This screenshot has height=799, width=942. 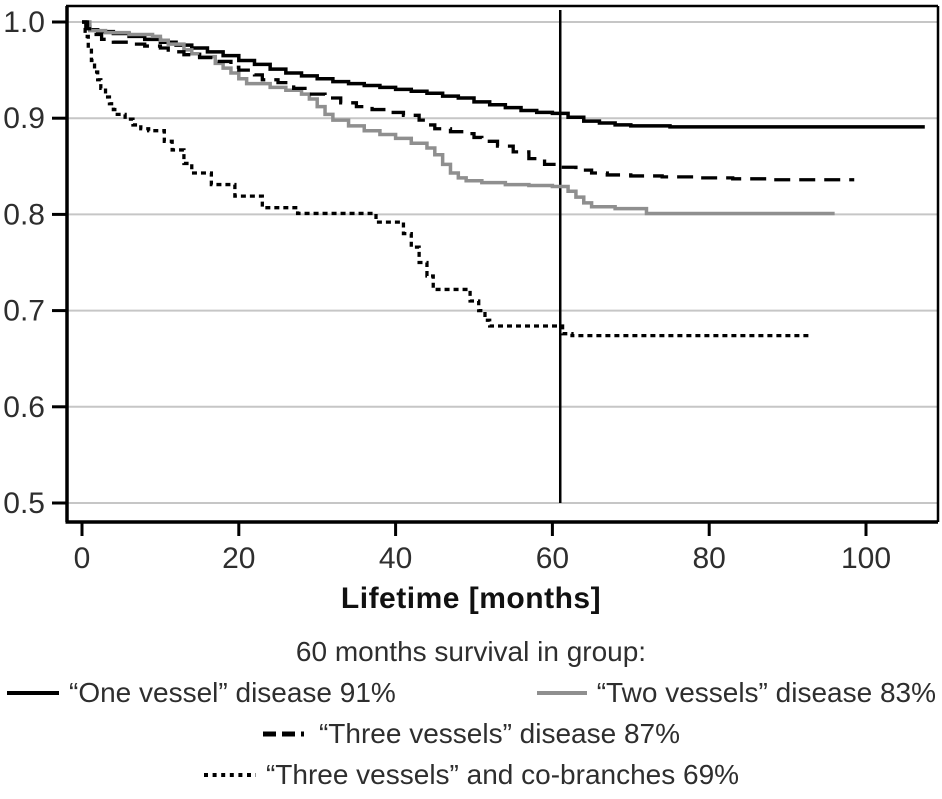 I want to click on legend-item-two-vessels: “Two vessels” disease 83%, so click(x=736, y=693).